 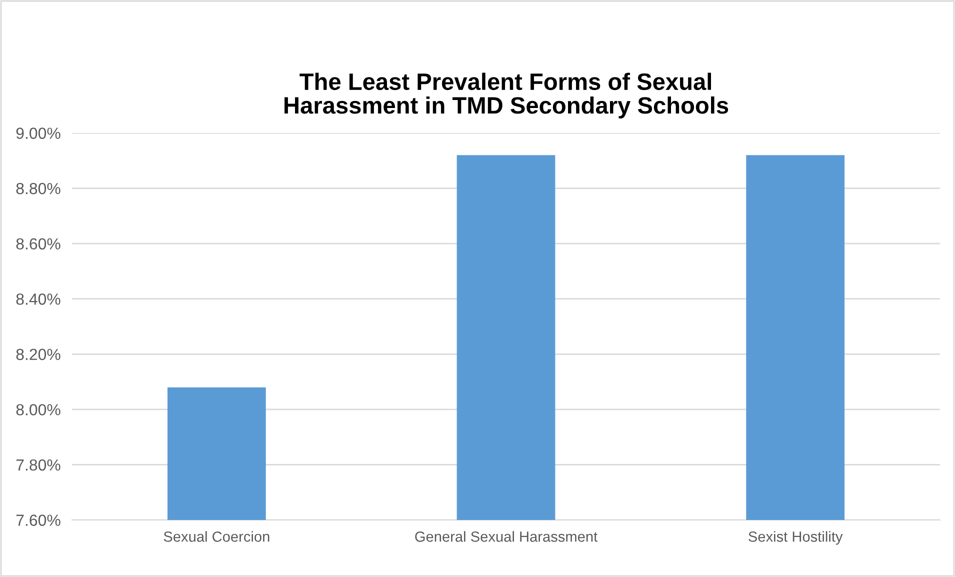 What do you see at coordinates (38, 354) in the screenshot?
I see `y-tick-label: 8.20%` at bounding box center [38, 354].